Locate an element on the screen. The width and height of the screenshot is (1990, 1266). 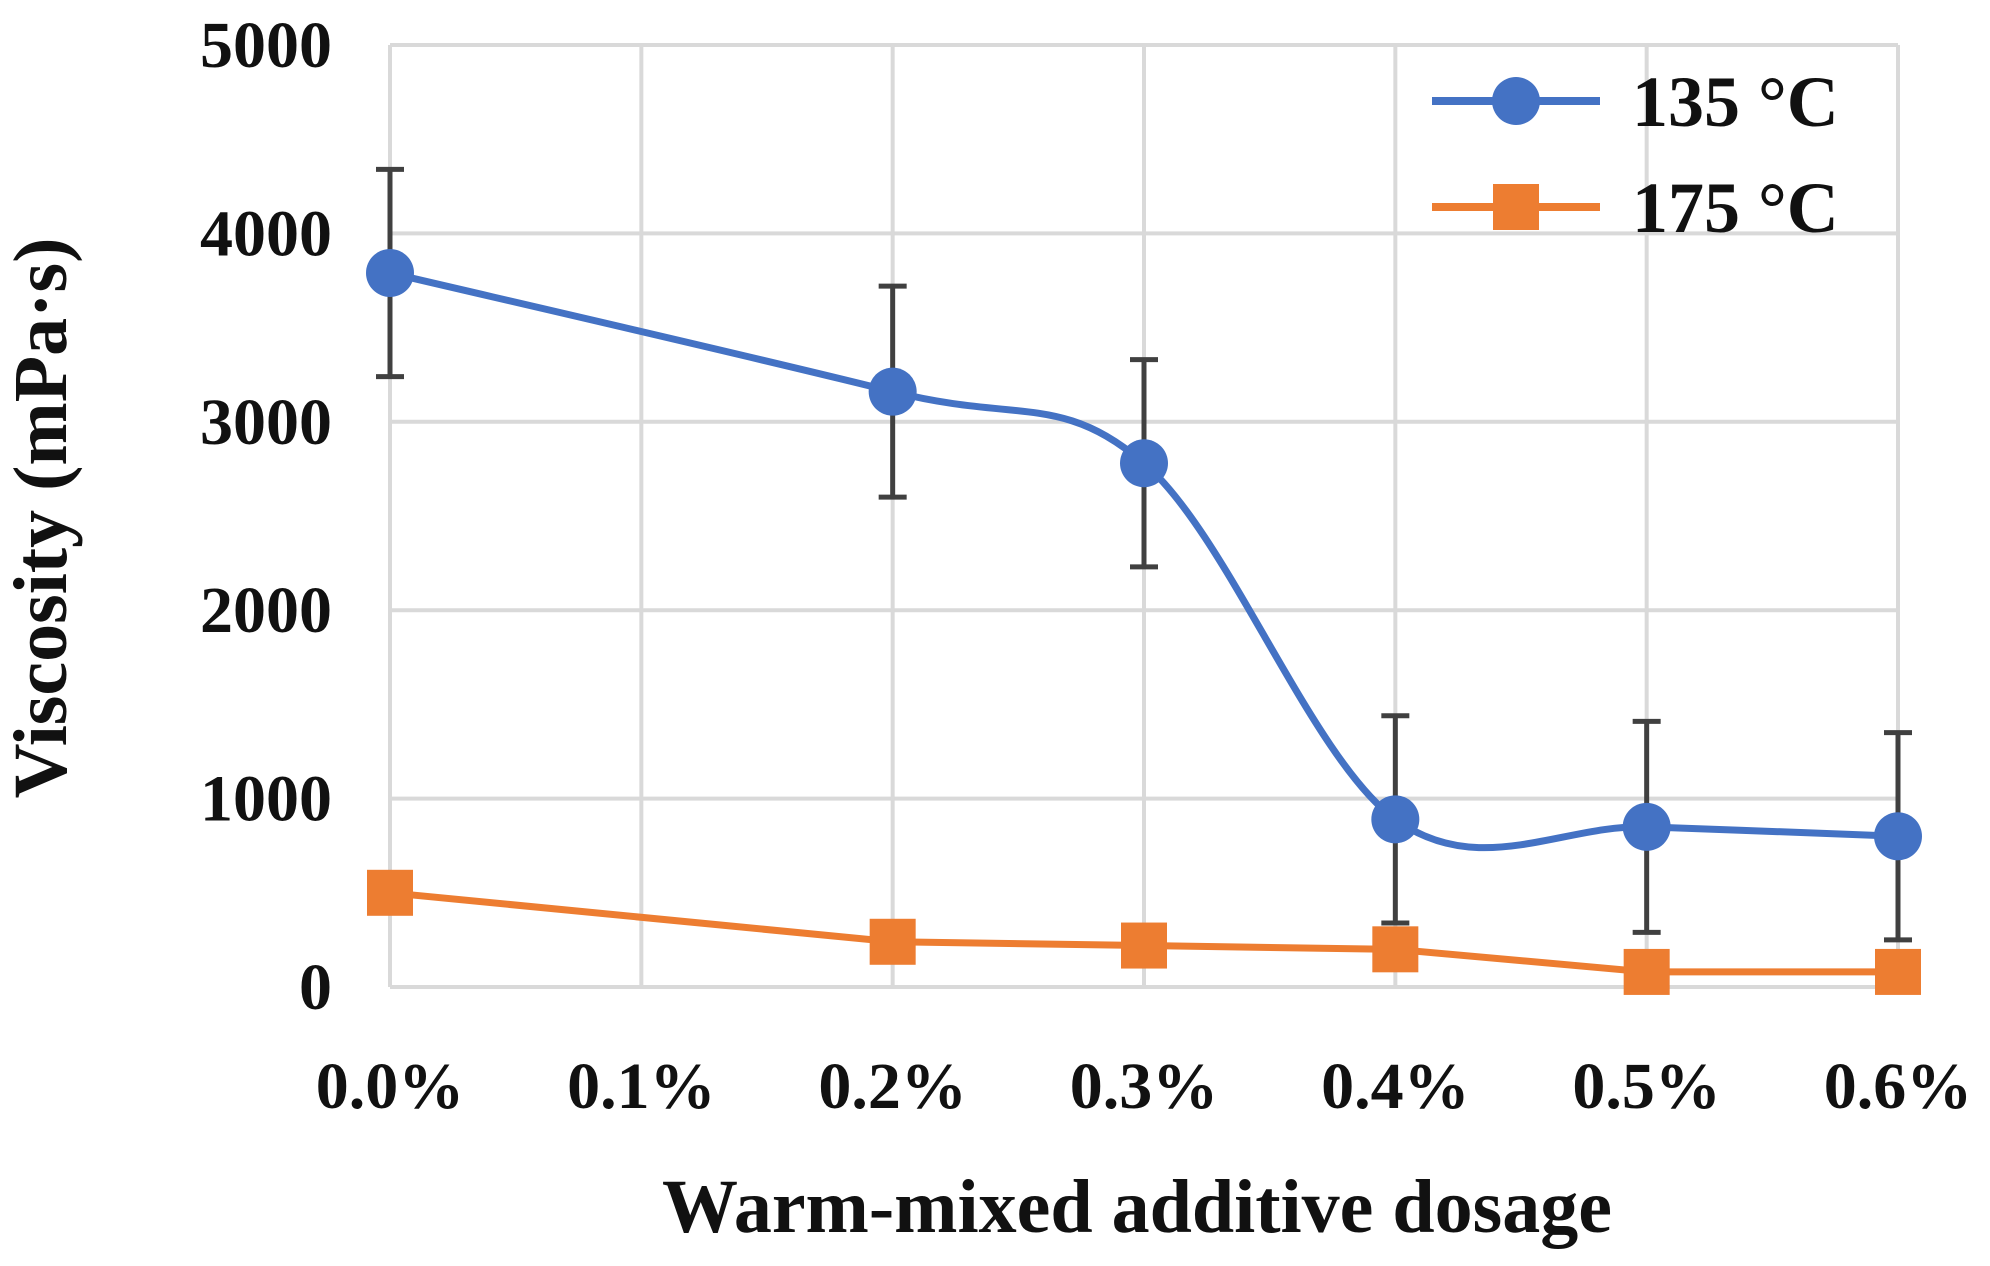
x-tick-label-1: 0.1% is located at coordinates (641, 1086).